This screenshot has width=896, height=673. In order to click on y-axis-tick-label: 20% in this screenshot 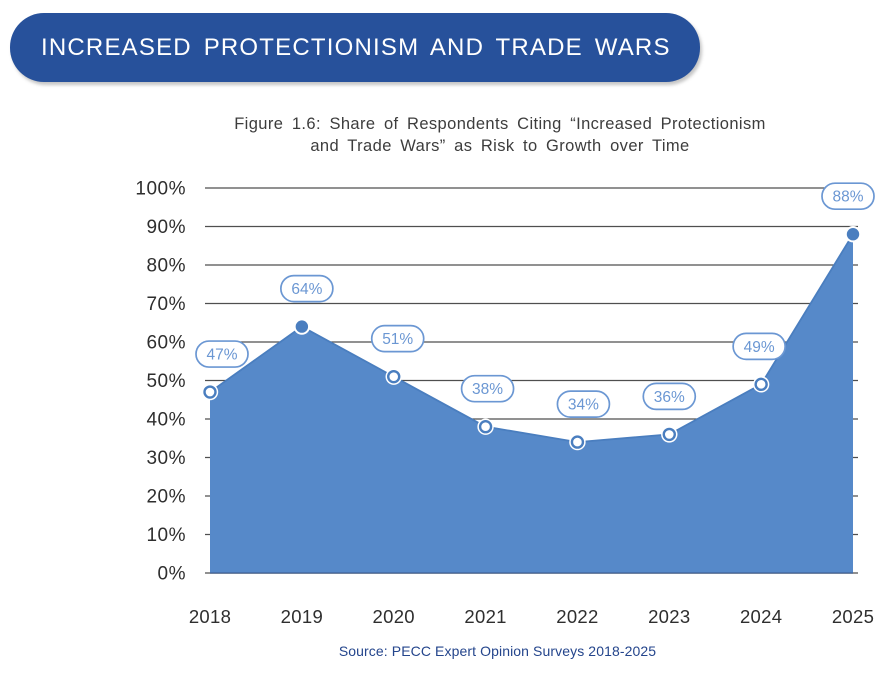, I will do `click(166, 497)`.